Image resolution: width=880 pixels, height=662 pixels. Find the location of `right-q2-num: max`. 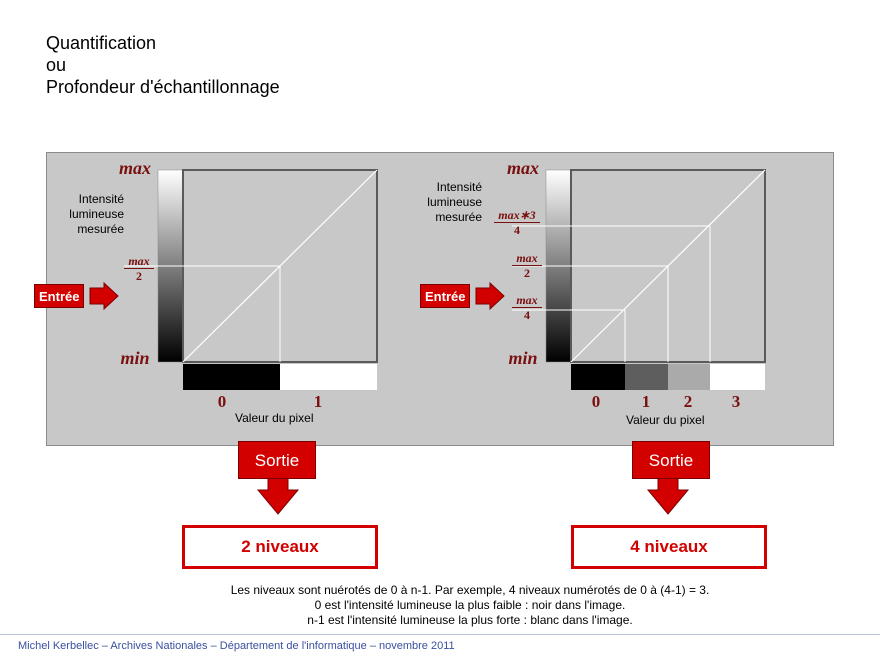

right-q2-num: max is located at coordinates (527, 258).